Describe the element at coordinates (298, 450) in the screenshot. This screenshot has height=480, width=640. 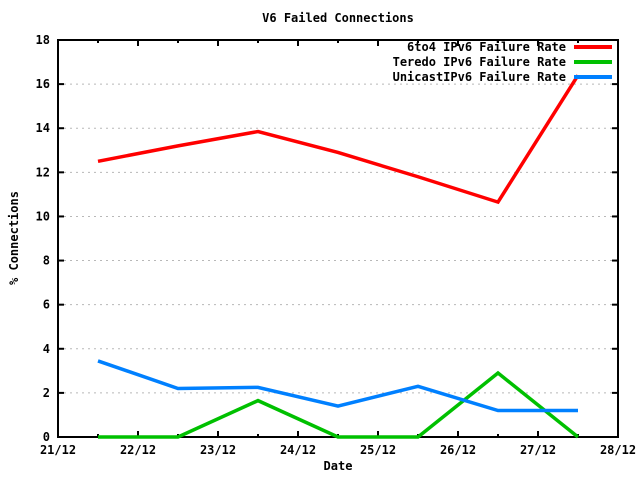
I see `x-tick-label-3: 24/12` at that location.